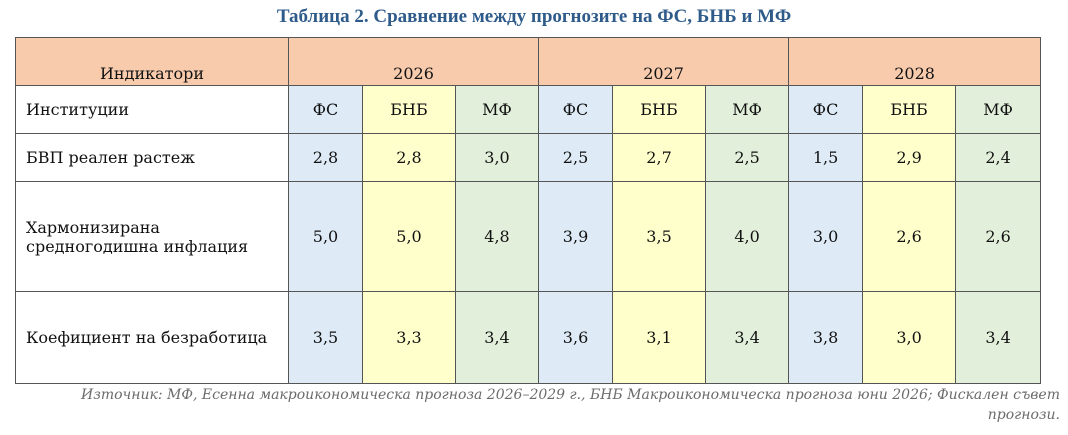 Image resolution: width=1068 pixels, height=435 pixels. Describe the element at coordinates (413, 61) in the screenshot. I see `year-header: 2026` at that location.